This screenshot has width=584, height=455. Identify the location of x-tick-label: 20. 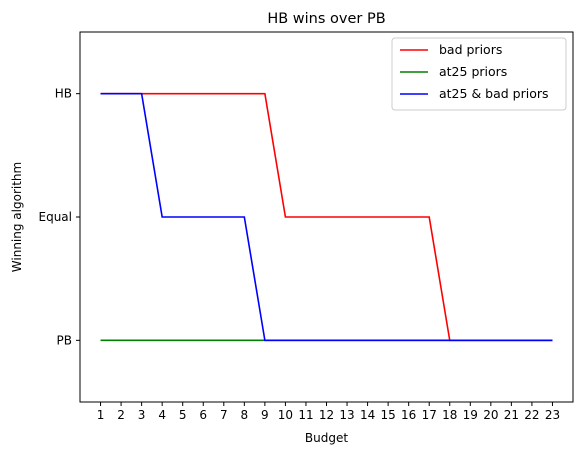
(490, 415).